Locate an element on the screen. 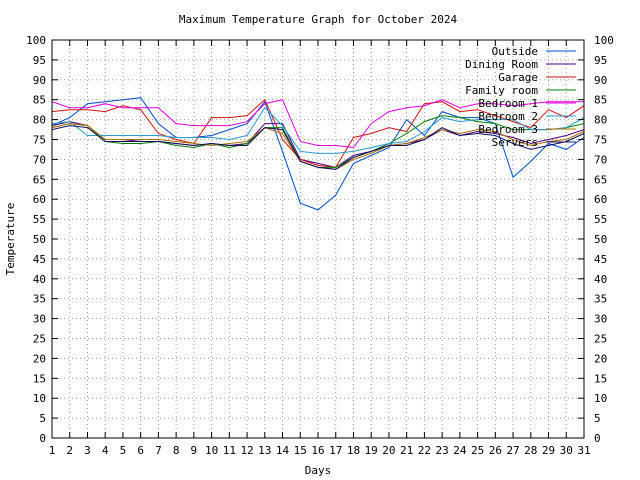 The height and width of the screenshot is (480, 640). x-tick-label: 11 is located at coordinates (229, 450).